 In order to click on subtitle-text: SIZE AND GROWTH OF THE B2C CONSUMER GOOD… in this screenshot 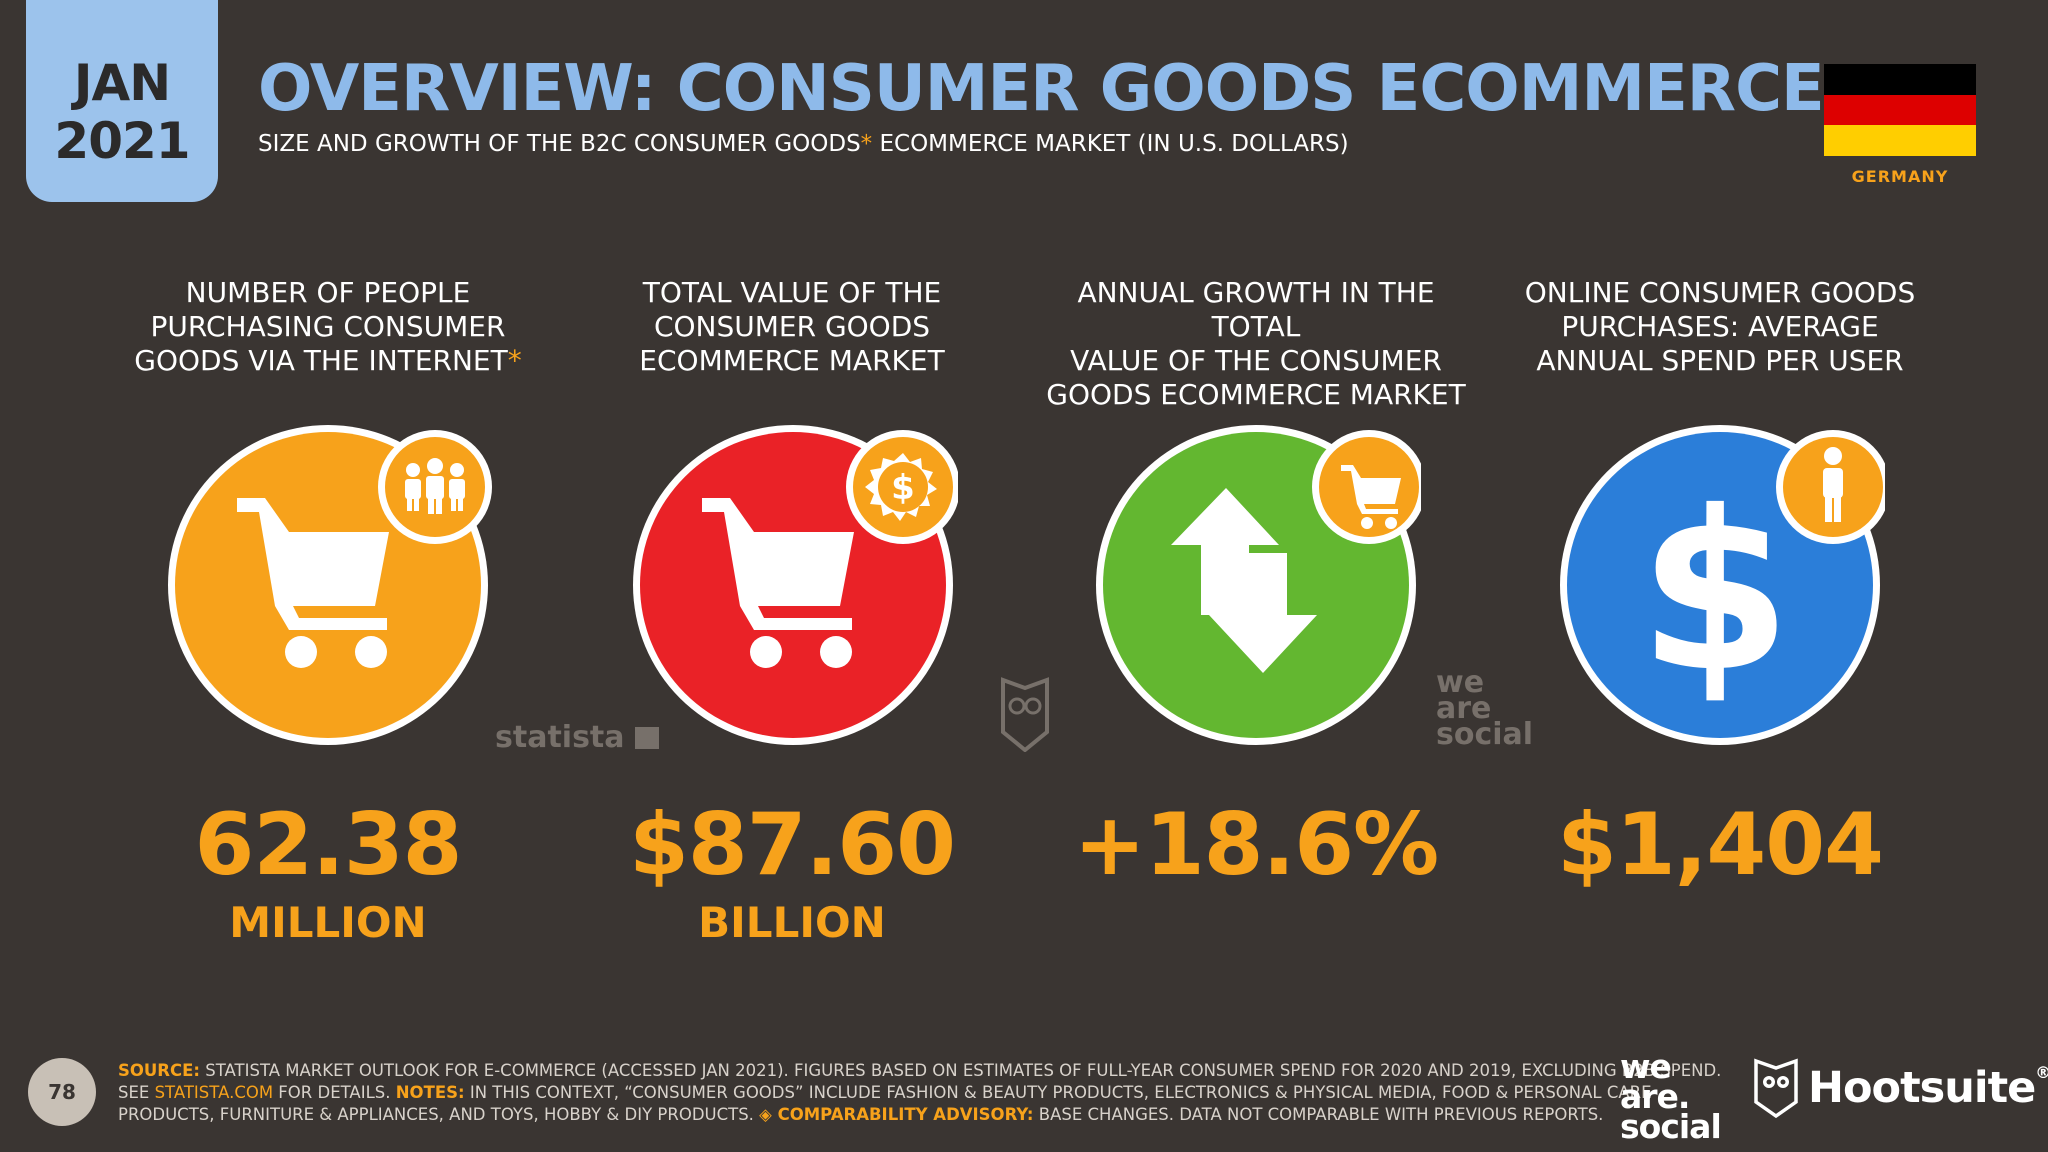, I will do `click(559, 144)`.